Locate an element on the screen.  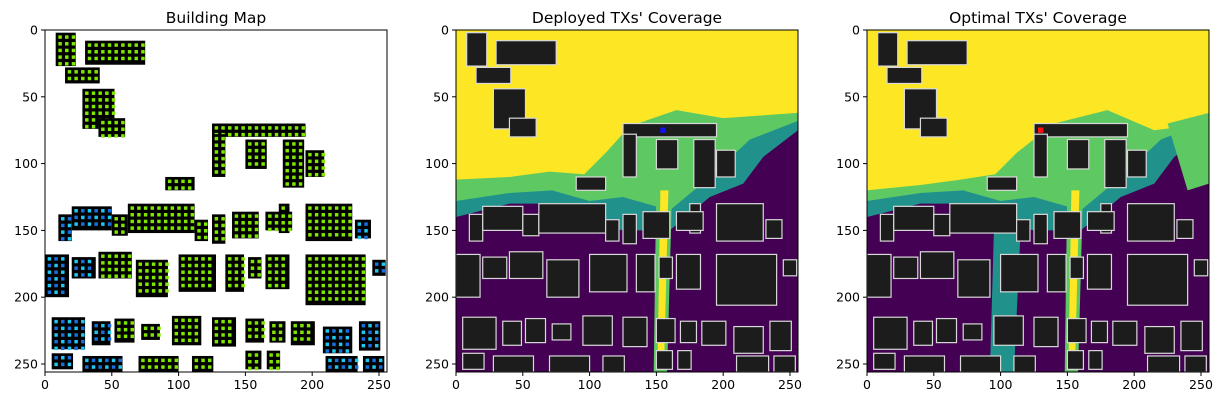
y-tick-label: 150 is located at coordinates (437, 230).